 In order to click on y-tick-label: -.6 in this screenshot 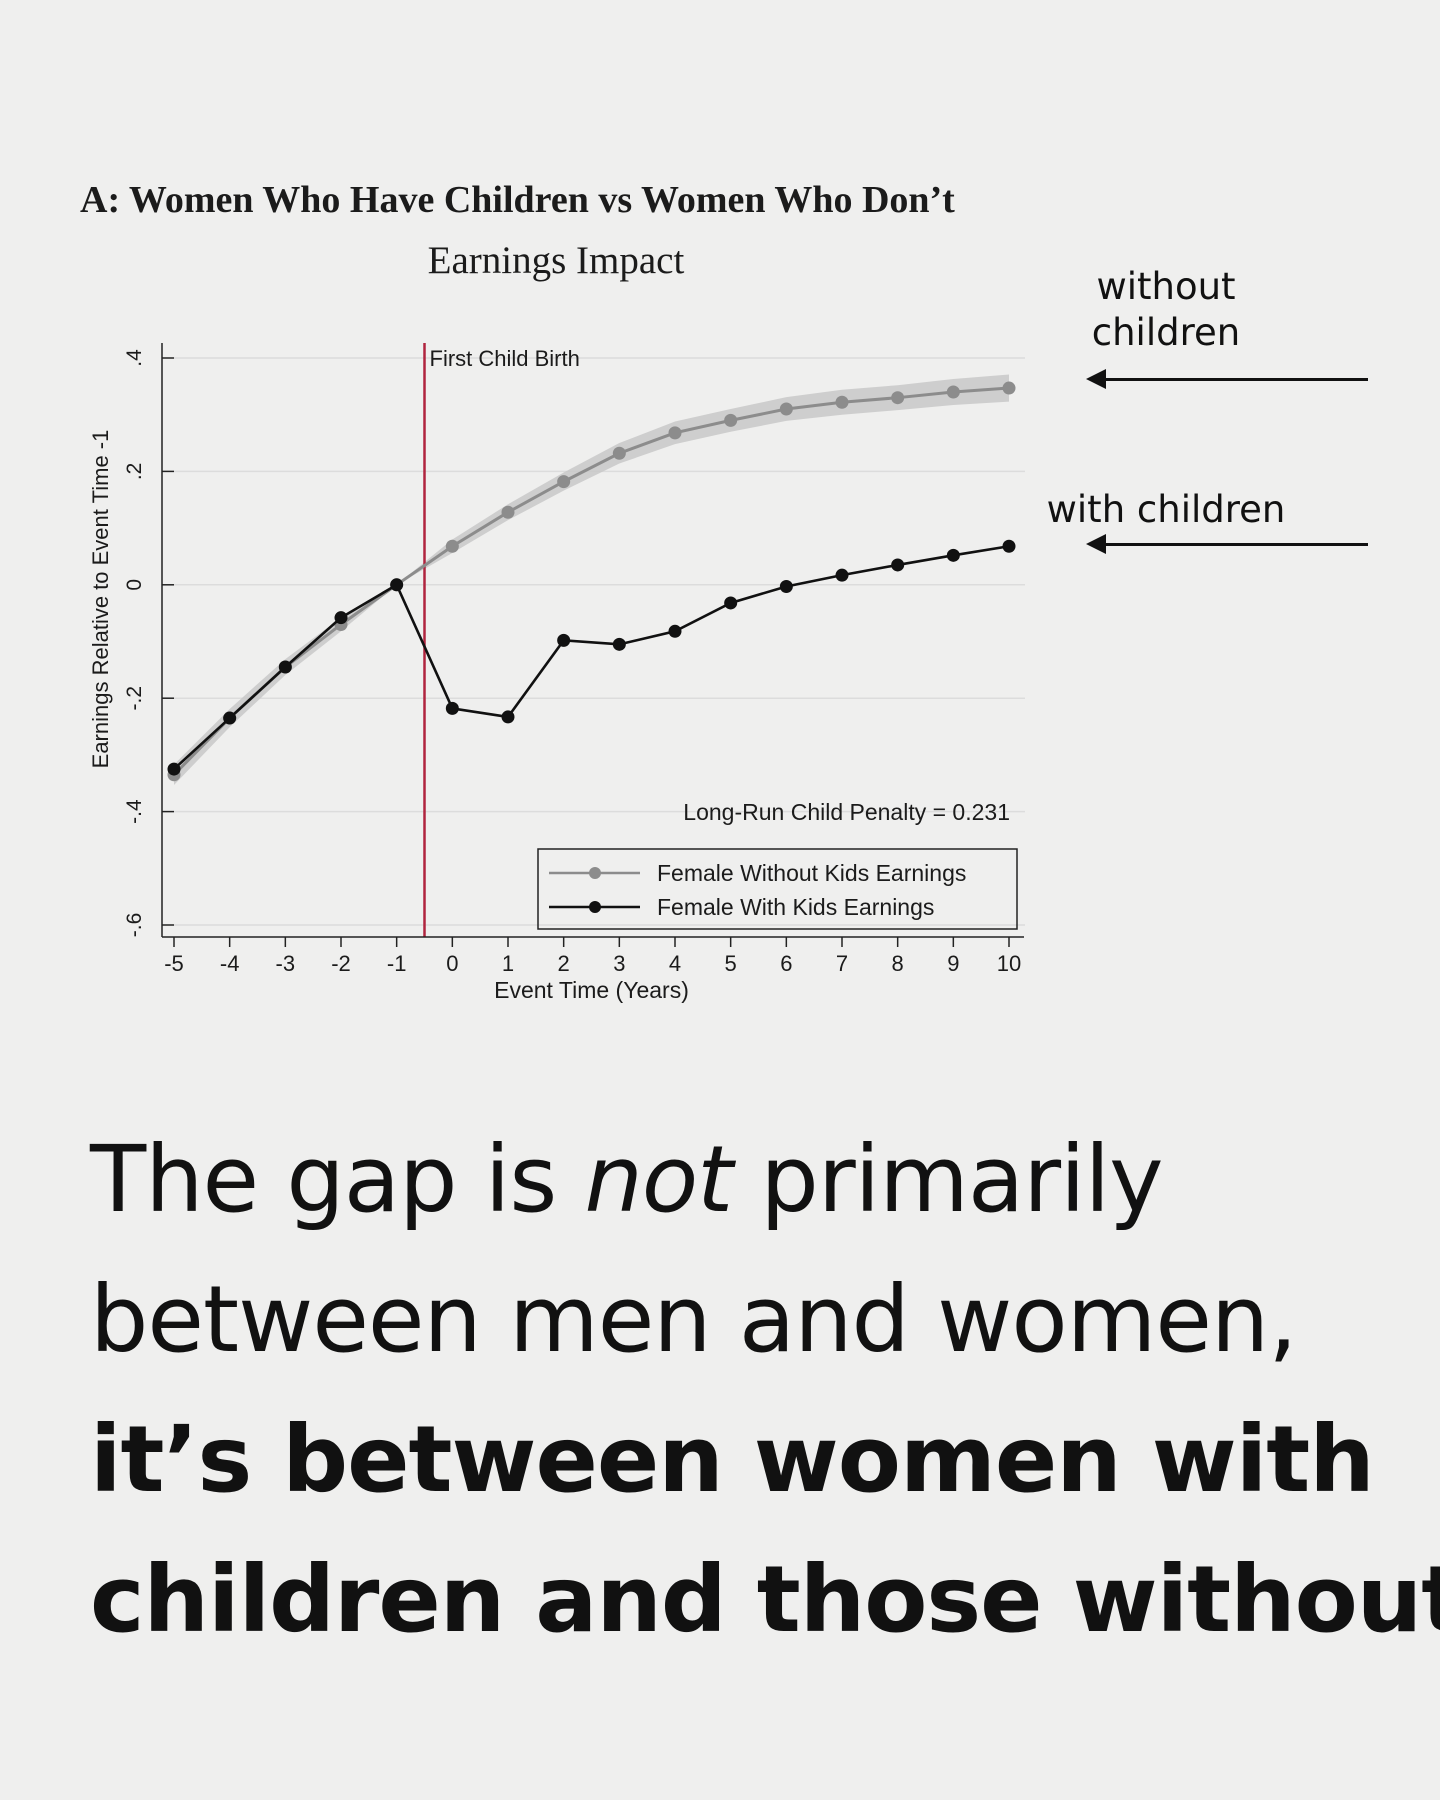, I will do `click(134, 925)`.